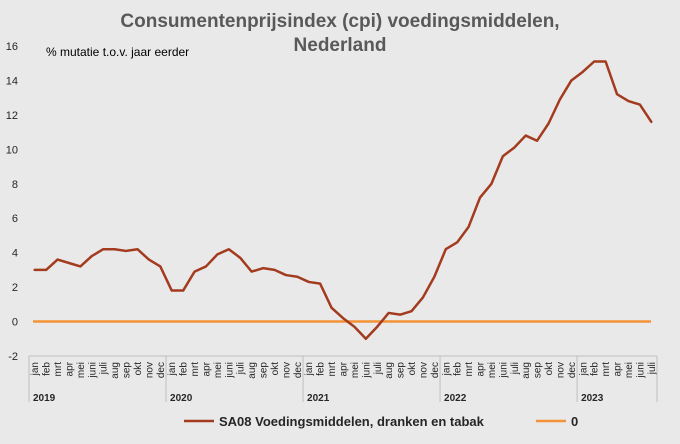 This screenshot has width=680, height=444. I want to click on year-label: 2019, so click(44, 398).